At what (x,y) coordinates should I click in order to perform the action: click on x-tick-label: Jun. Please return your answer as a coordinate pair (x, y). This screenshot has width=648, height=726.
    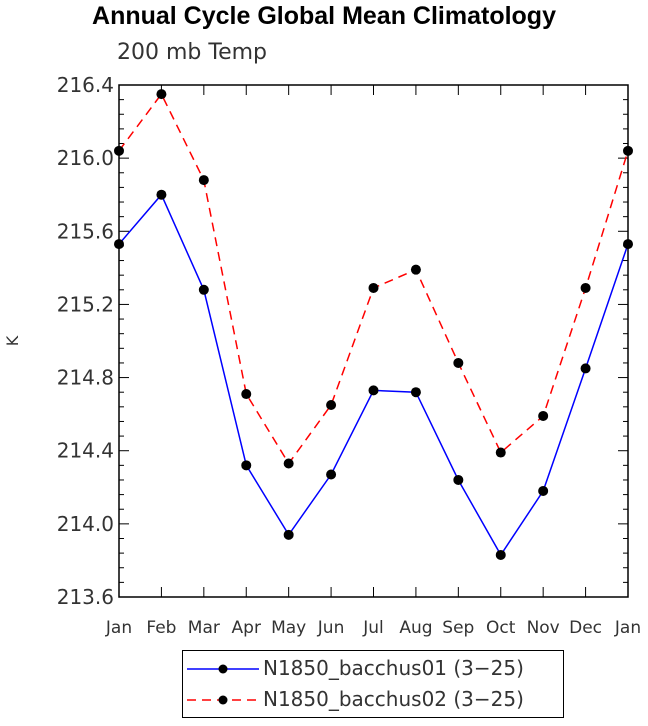
    Looking at the image, I should click on (331, 628).